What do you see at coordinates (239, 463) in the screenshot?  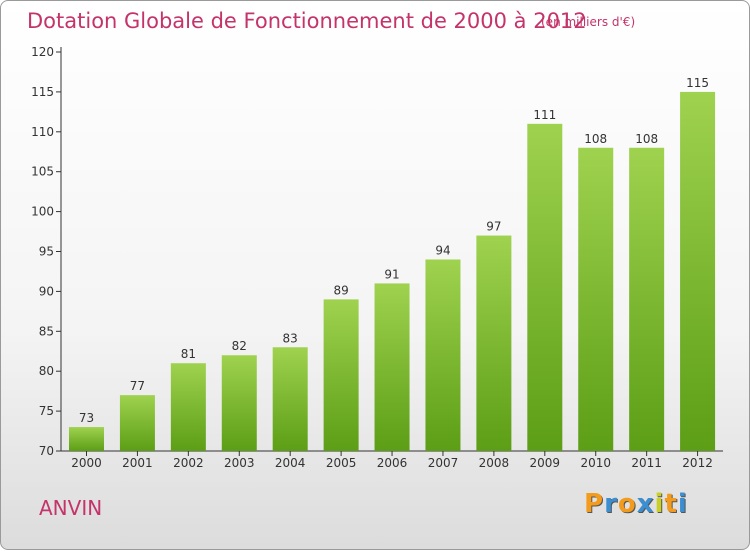 I see `x-tick-label: 2003` at bounding box center [239, 463].